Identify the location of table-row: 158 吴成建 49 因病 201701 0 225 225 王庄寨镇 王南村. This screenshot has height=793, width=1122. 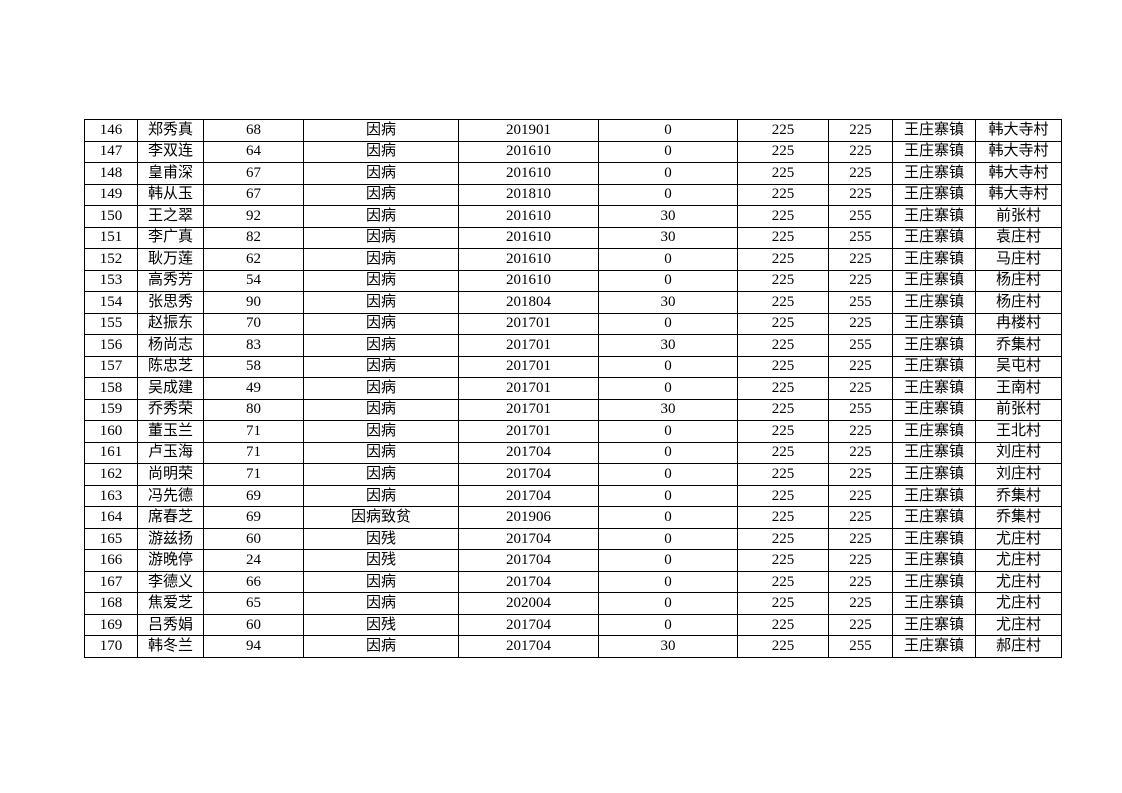
(573, 388).